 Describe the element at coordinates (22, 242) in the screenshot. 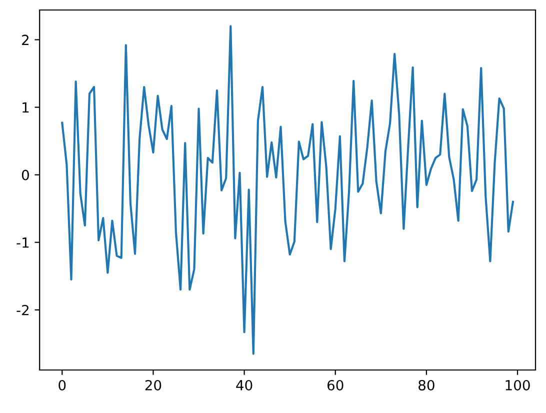

I see `y-tick-label: -1` at that location.